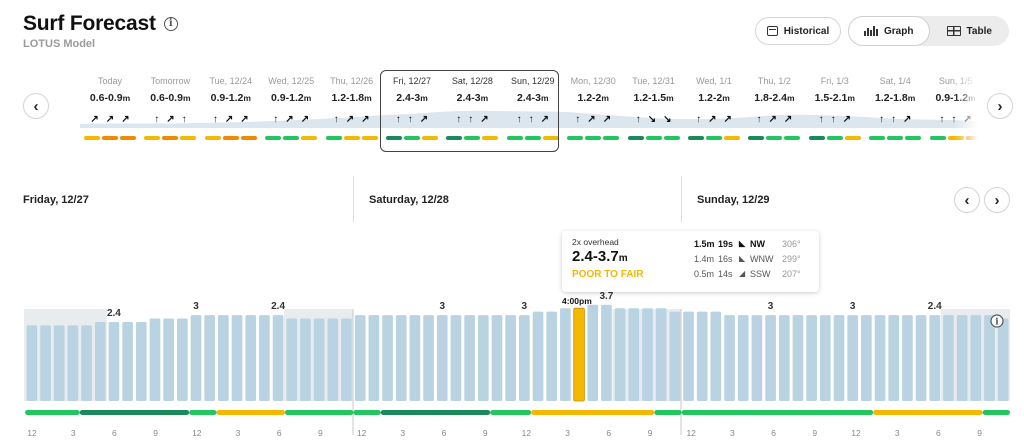 This screenshot has width=1024, height=444. I want to click on graph-view-button: Graph, so click(889, 31).